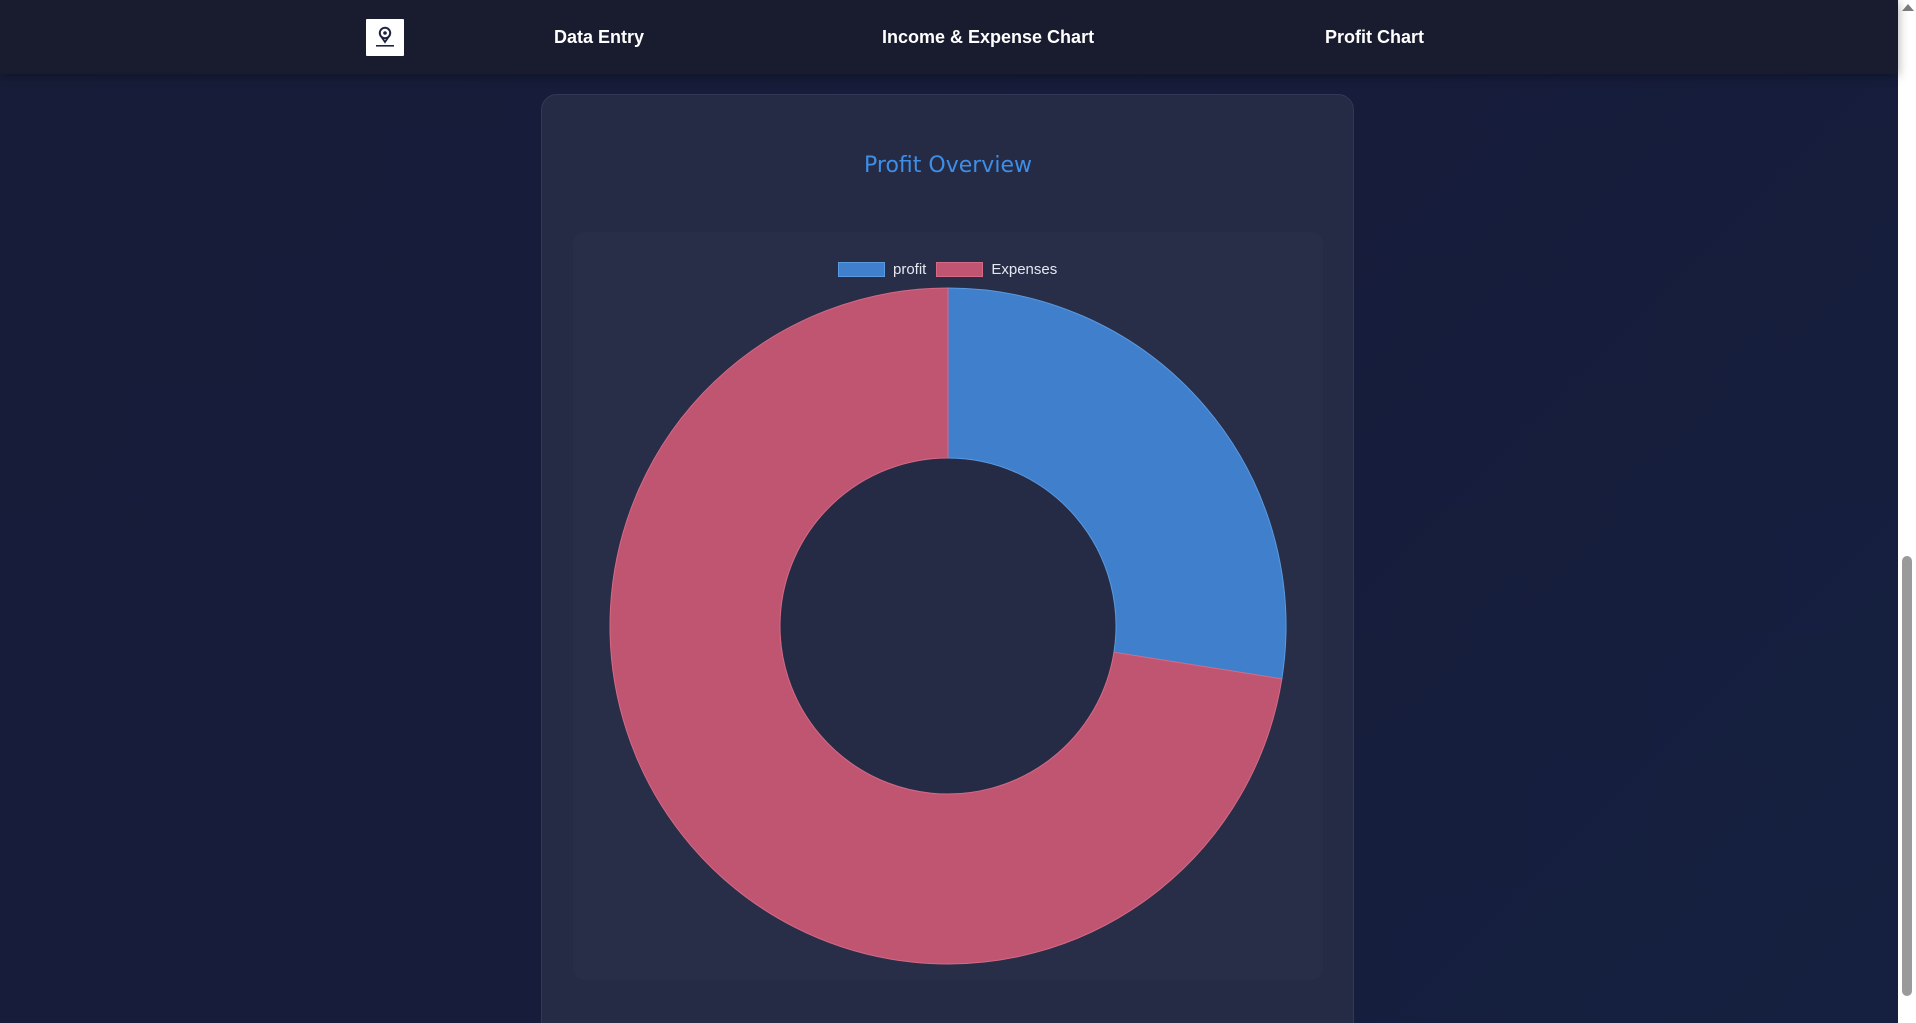 This screenshot has width=1916, height=1023. What do you see at coordinates (1024, 269) in the screenshot?
I see `legend-label-expenses: Expenses` at bounding box center [1024, 269].